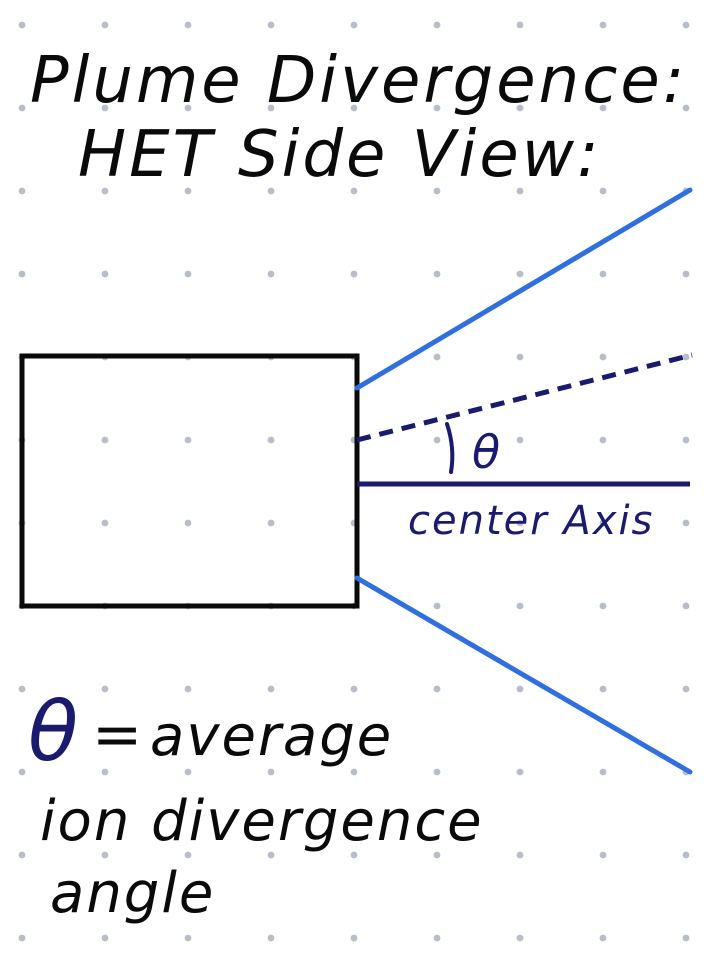 The height and width of the screenshot is (972, 724). I want to click on title-line-2: HET Side View:, so click(340, 155).